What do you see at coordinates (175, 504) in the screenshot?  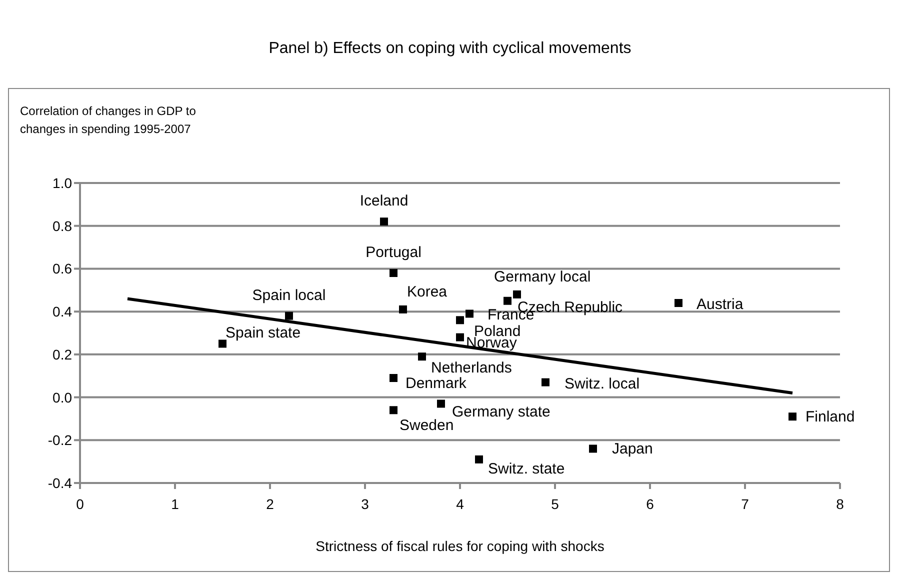 I see `x-tick-label: 1` at bounding box center [175, 504].